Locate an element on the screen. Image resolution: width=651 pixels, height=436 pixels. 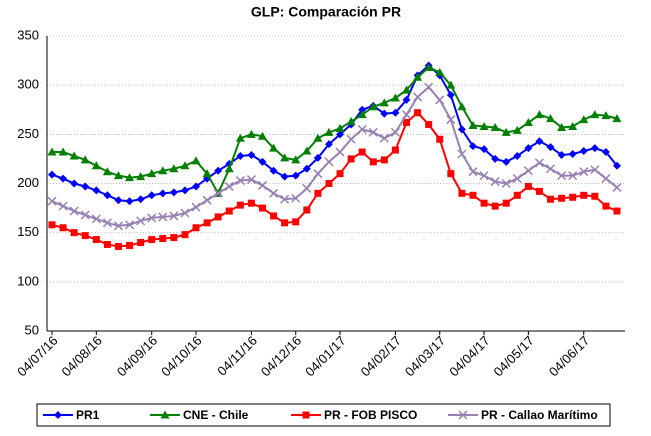
legend-label: CNE - Chile is located at coordinates (216, 415).